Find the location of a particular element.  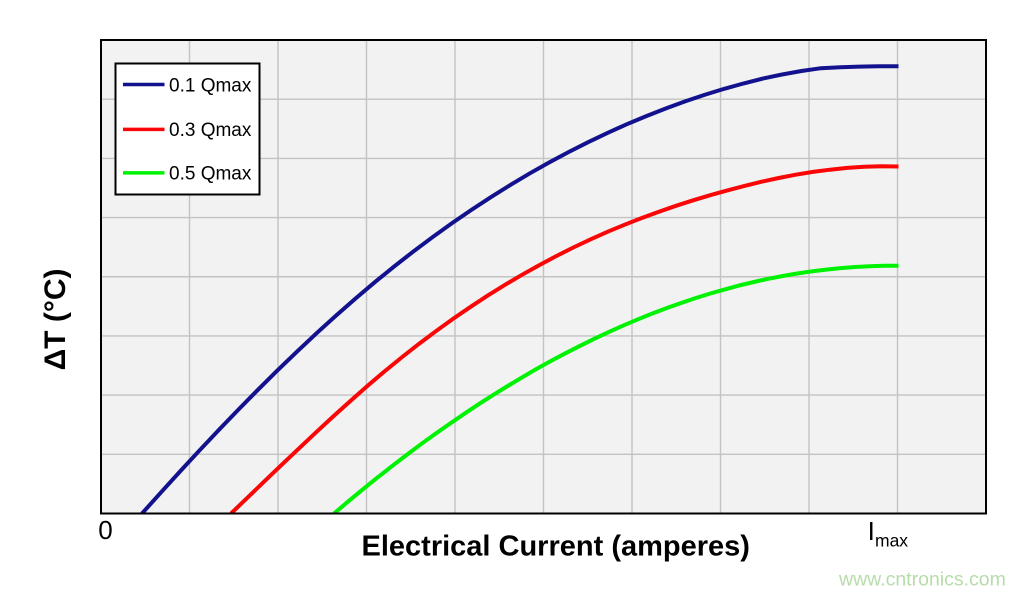

svg-text: www.cntronics.com is located at coordinates (922, 580).